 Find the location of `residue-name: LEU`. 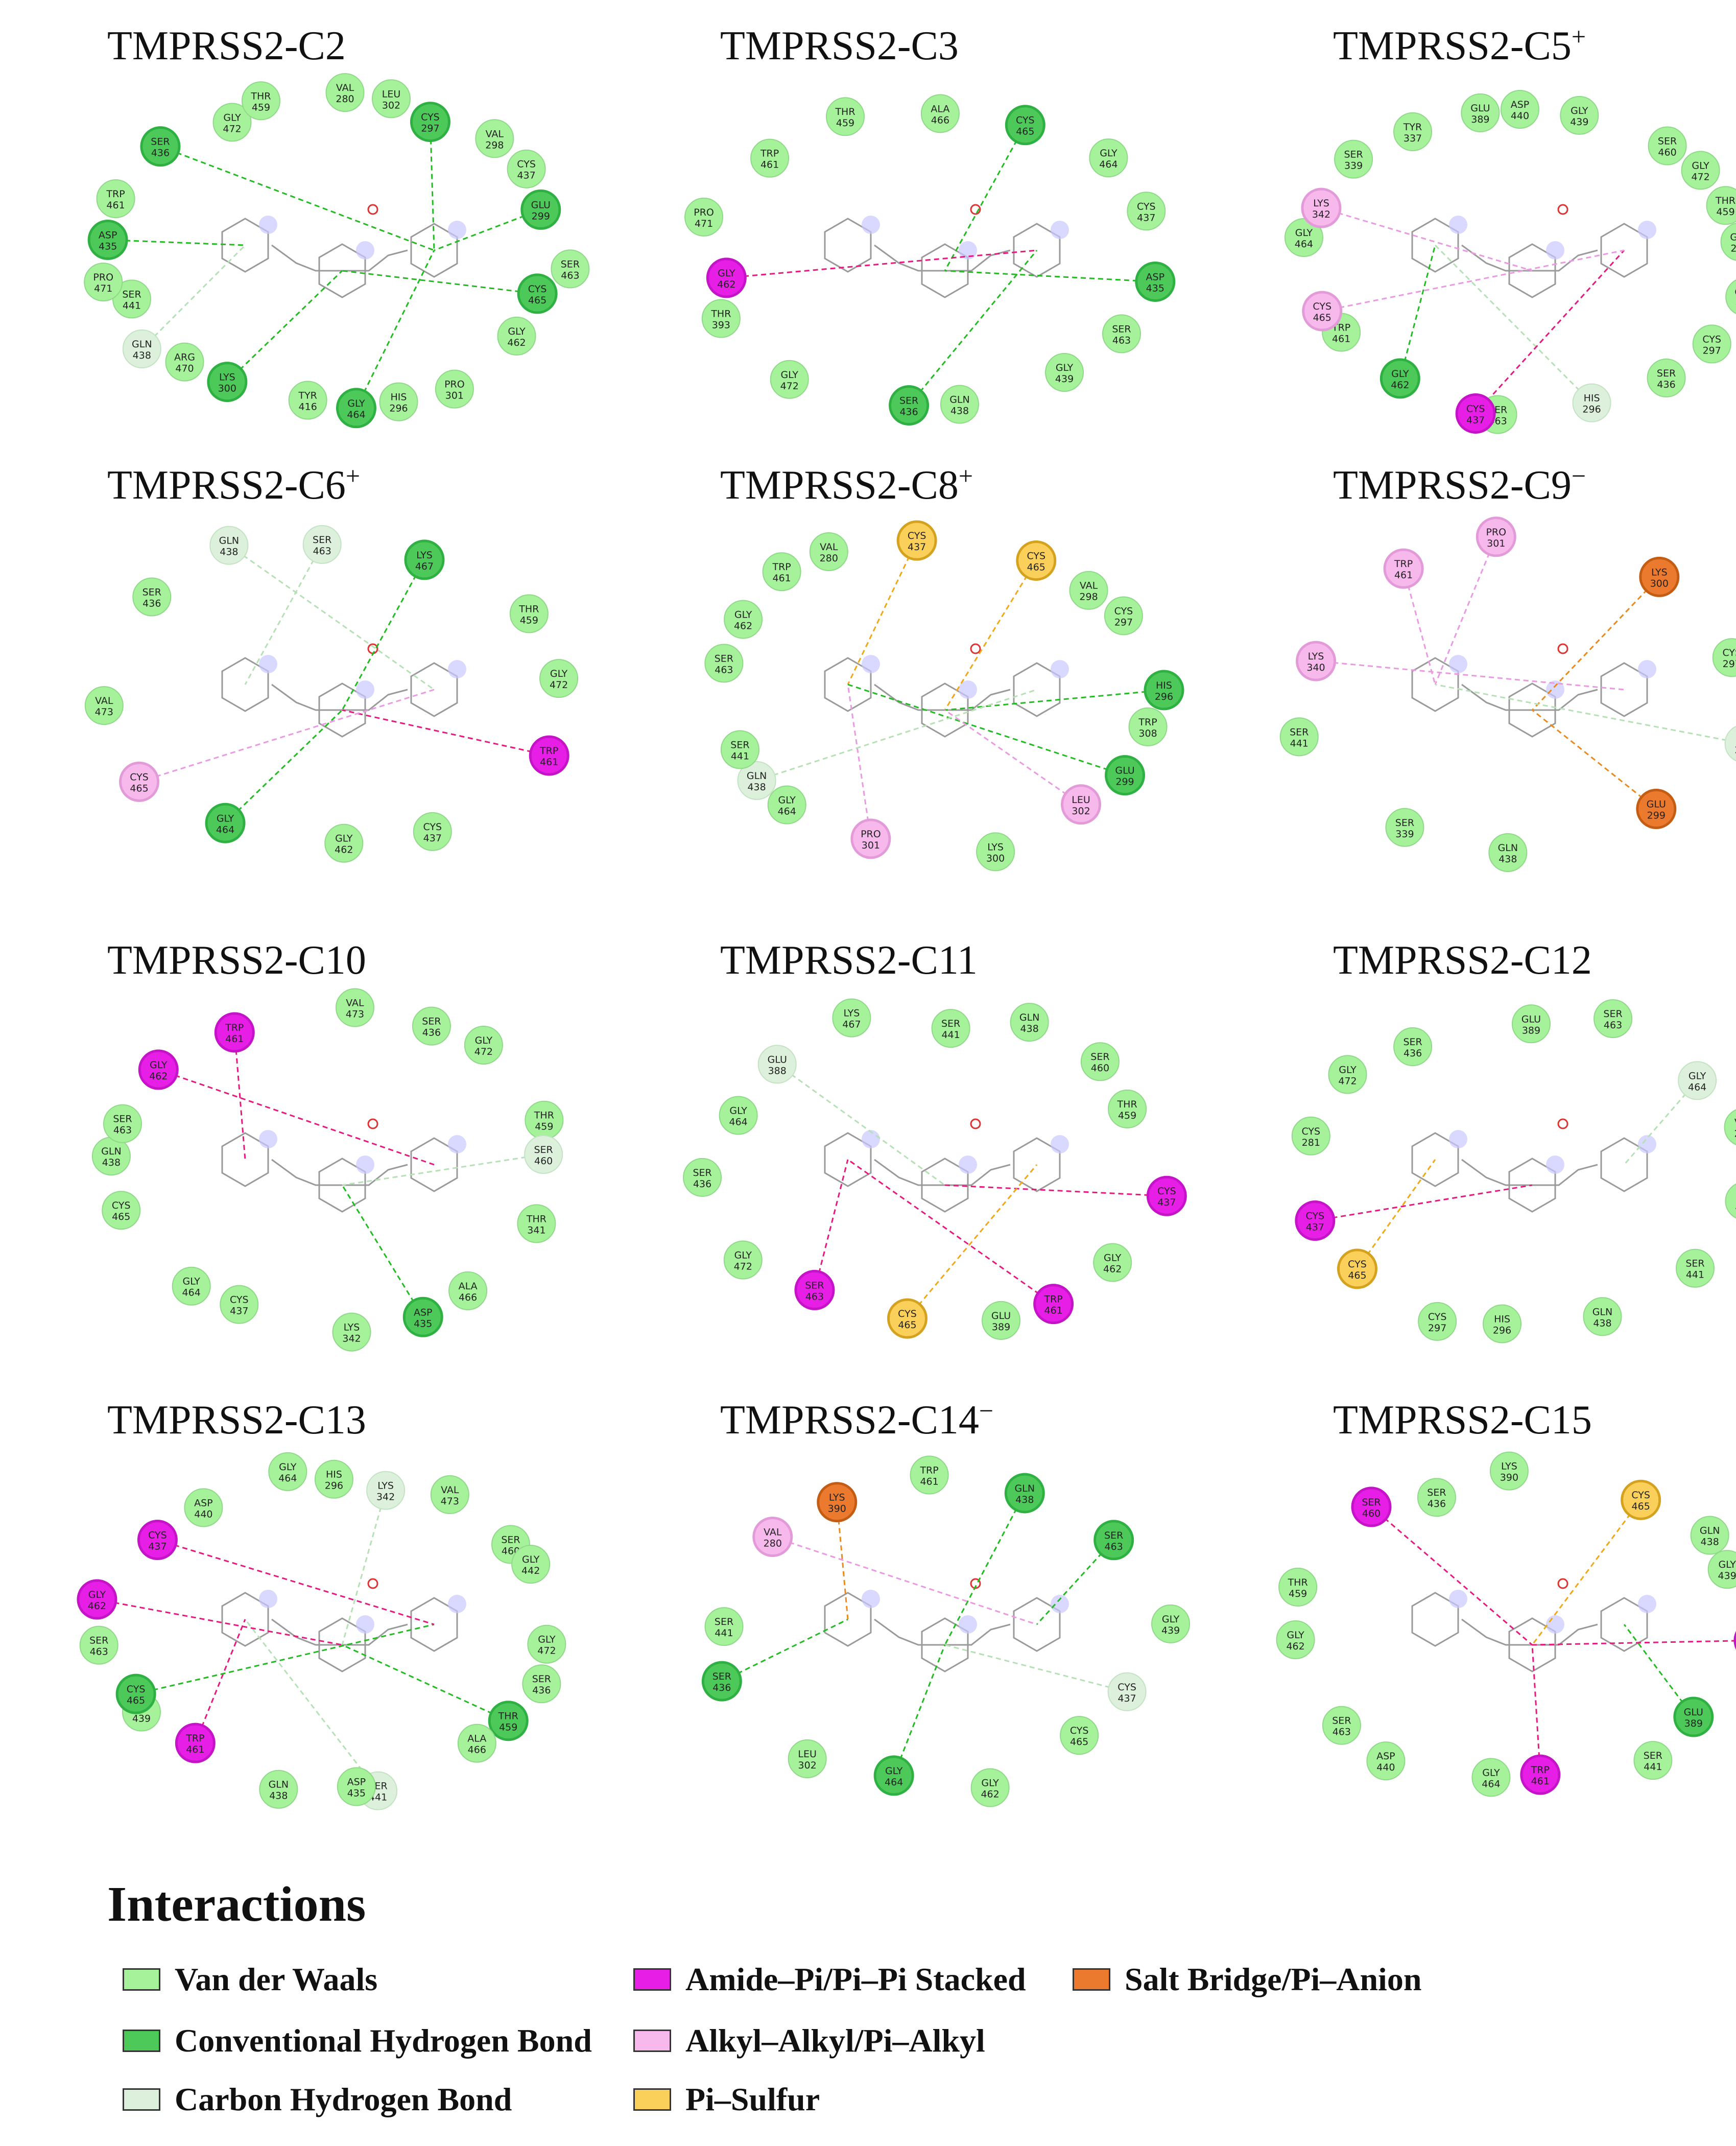

residue-name: LEU is located at coordinates (392, 94).